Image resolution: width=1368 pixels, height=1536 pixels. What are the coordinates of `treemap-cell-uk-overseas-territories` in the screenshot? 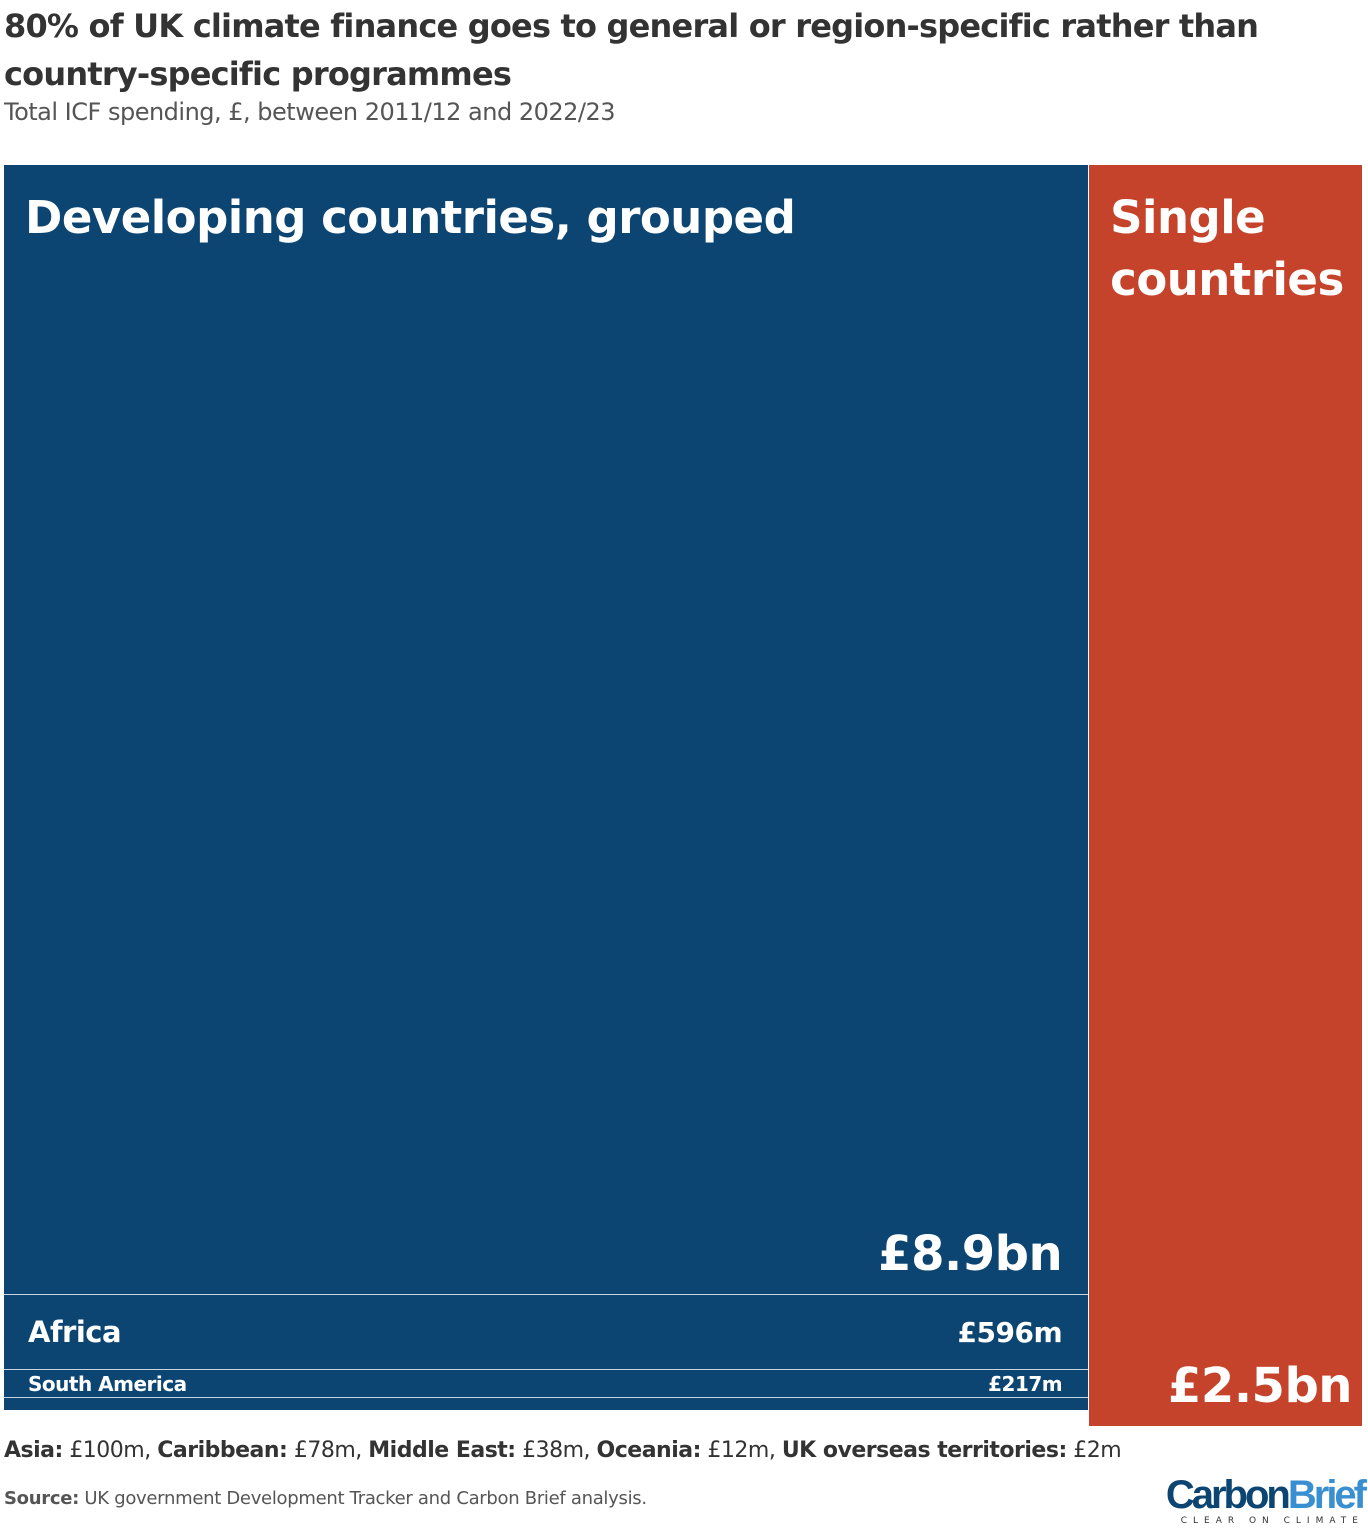 It's located at (546, 1397).